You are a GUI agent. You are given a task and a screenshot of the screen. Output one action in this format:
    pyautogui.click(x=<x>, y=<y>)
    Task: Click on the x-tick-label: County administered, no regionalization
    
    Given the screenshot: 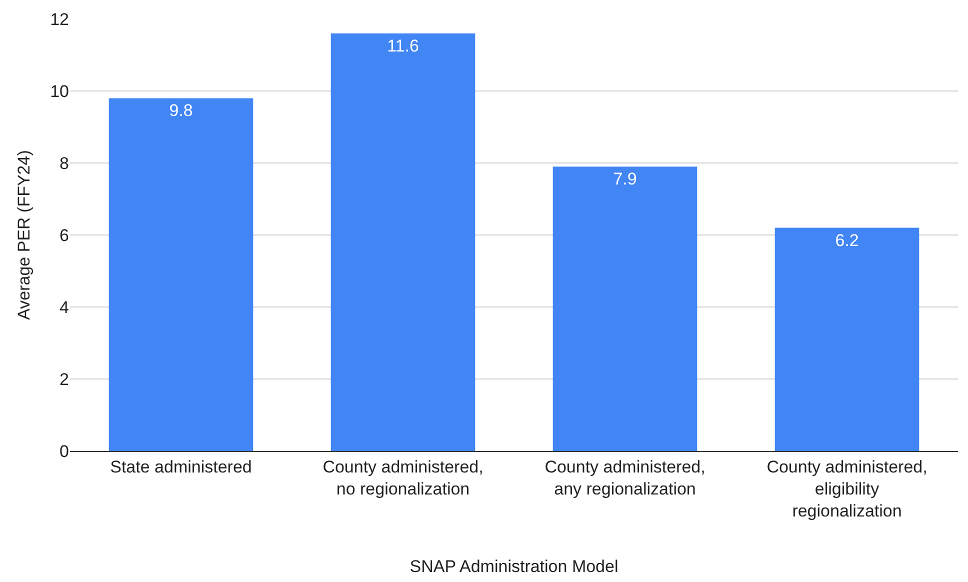 What is the action you would take?
    pyautogui.click(x=403, y=477)
    